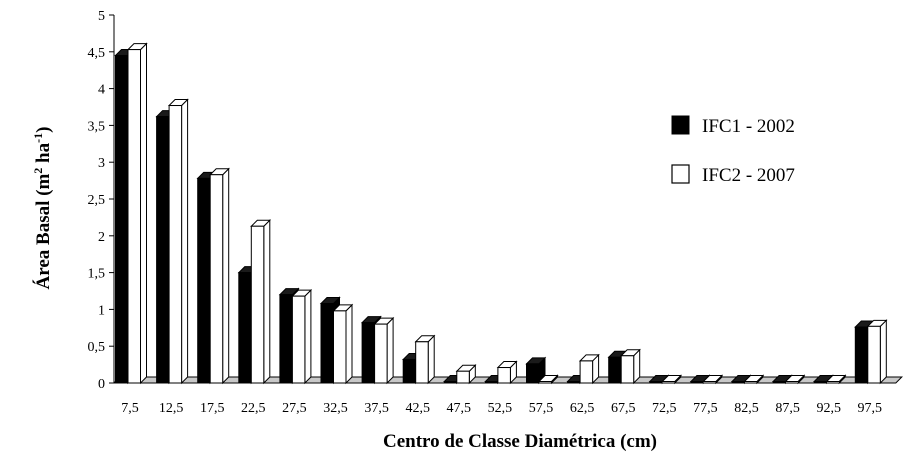 This screenshot has height=459, width=903. I want to click on x-tick-label: 27,5, so click(294, 408).